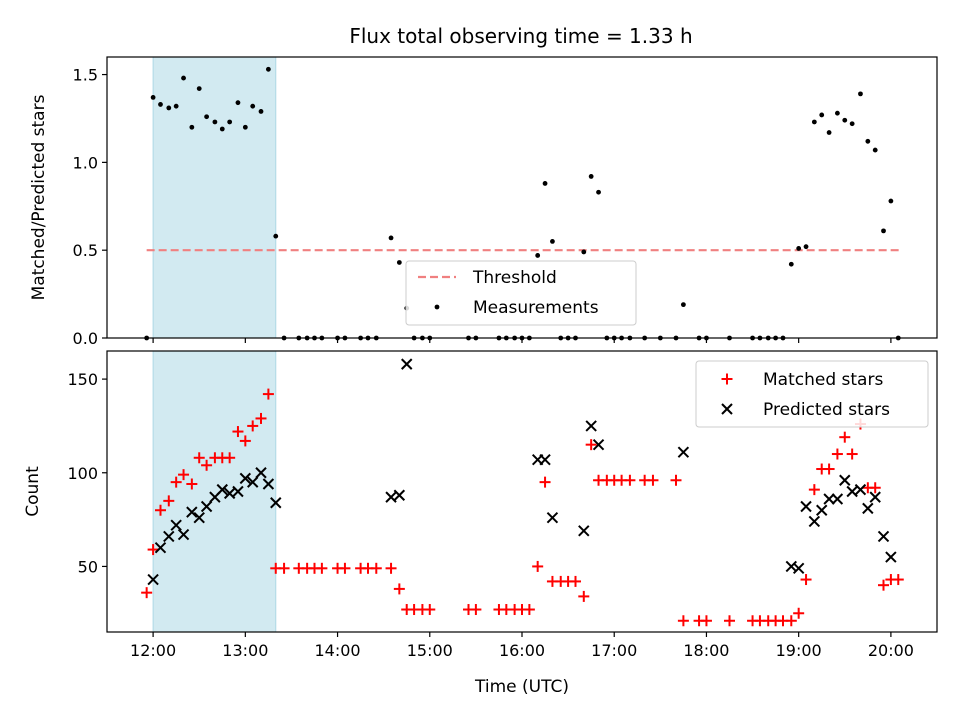 Image resolution: width=960 pixels, height=724 pixels. I want to click on chart-title: Flux total observing time = 1.33 h, so click(520, 36).